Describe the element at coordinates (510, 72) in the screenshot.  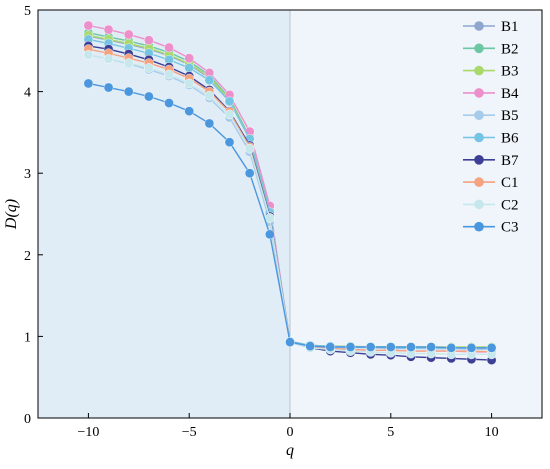
I see `legend-label: B3` at that location.